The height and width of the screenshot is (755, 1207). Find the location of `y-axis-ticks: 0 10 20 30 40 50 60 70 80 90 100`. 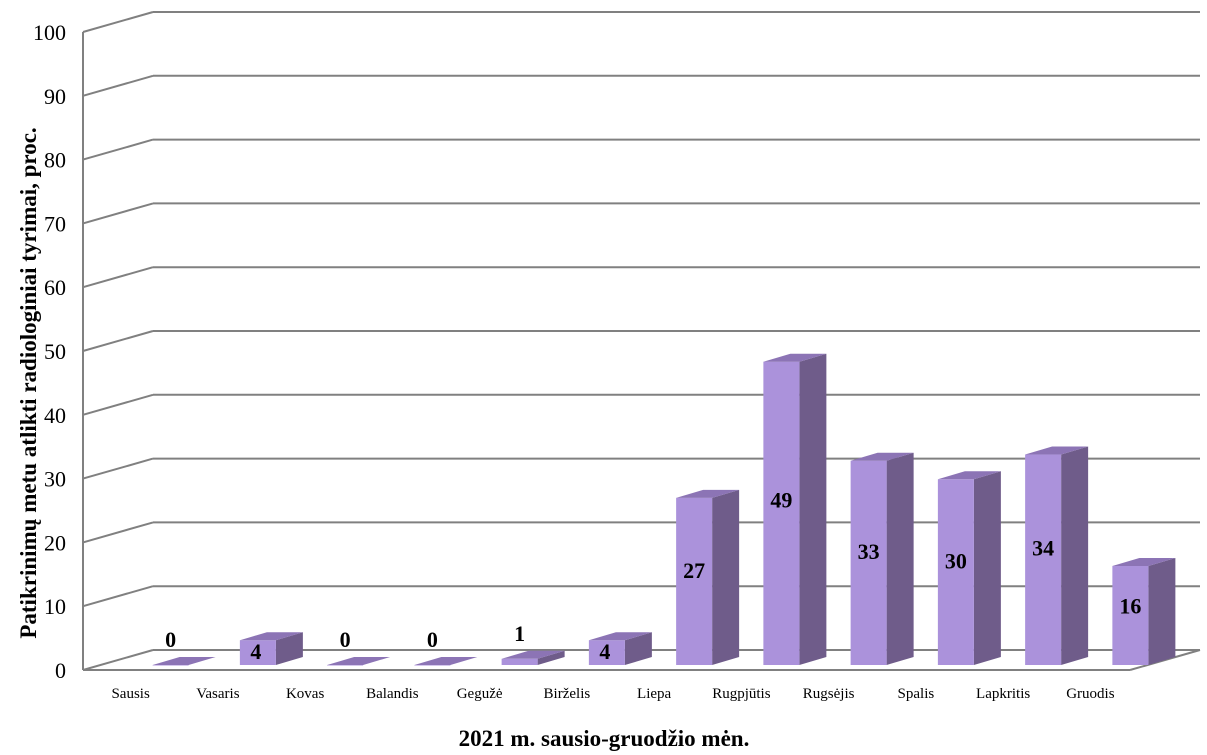

y-axis-ticks: 0 10 20 30 40 50 60 70 80 90 100 is located at coordinates (49, 351).